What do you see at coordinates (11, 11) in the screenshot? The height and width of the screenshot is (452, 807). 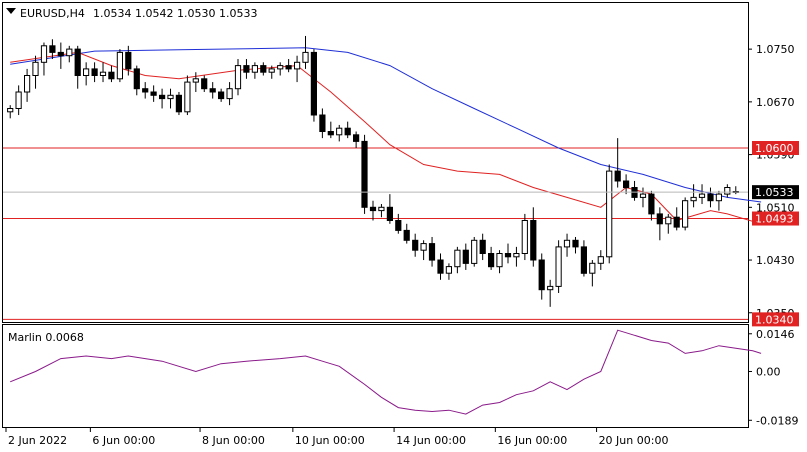 I see `dropdown-triangle-icon` at bounding box center [11, 11].